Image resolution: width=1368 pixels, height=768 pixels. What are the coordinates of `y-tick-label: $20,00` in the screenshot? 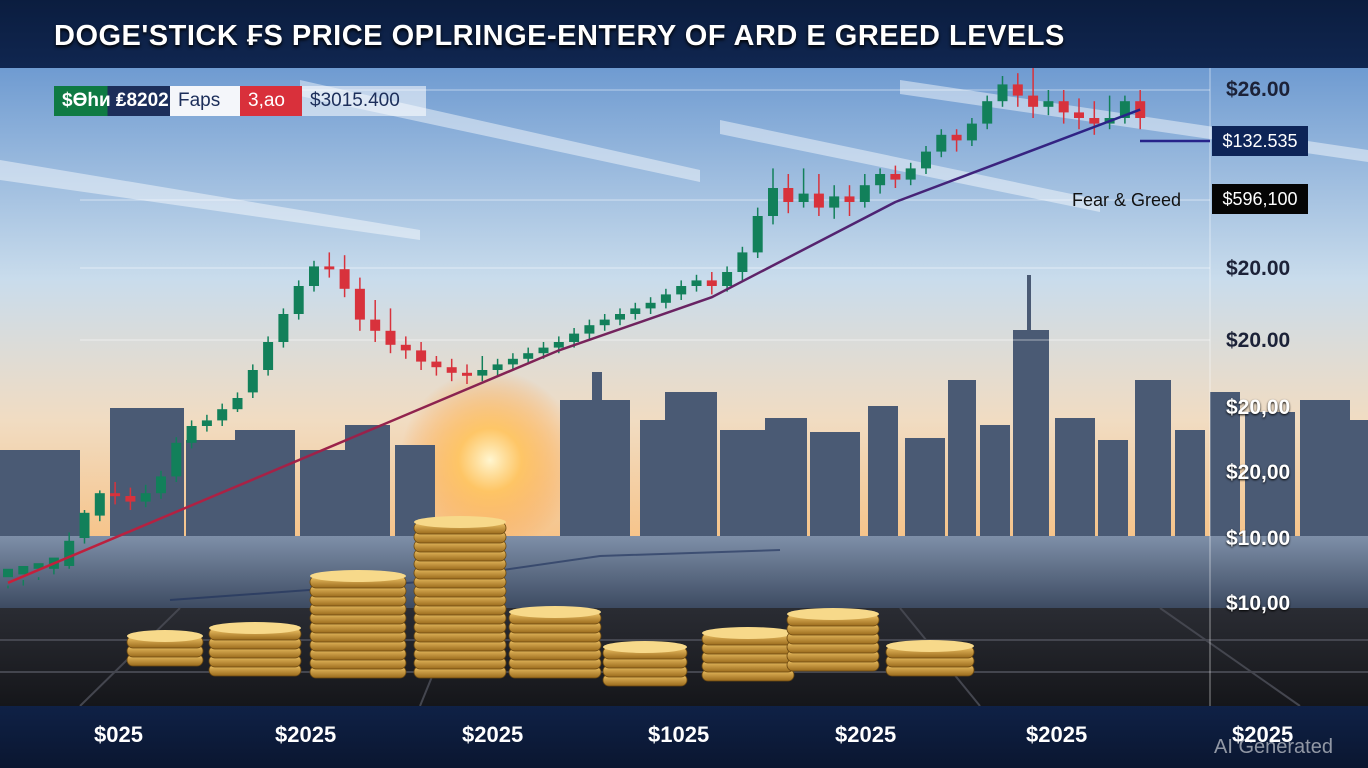 It's located at (1258, 407).